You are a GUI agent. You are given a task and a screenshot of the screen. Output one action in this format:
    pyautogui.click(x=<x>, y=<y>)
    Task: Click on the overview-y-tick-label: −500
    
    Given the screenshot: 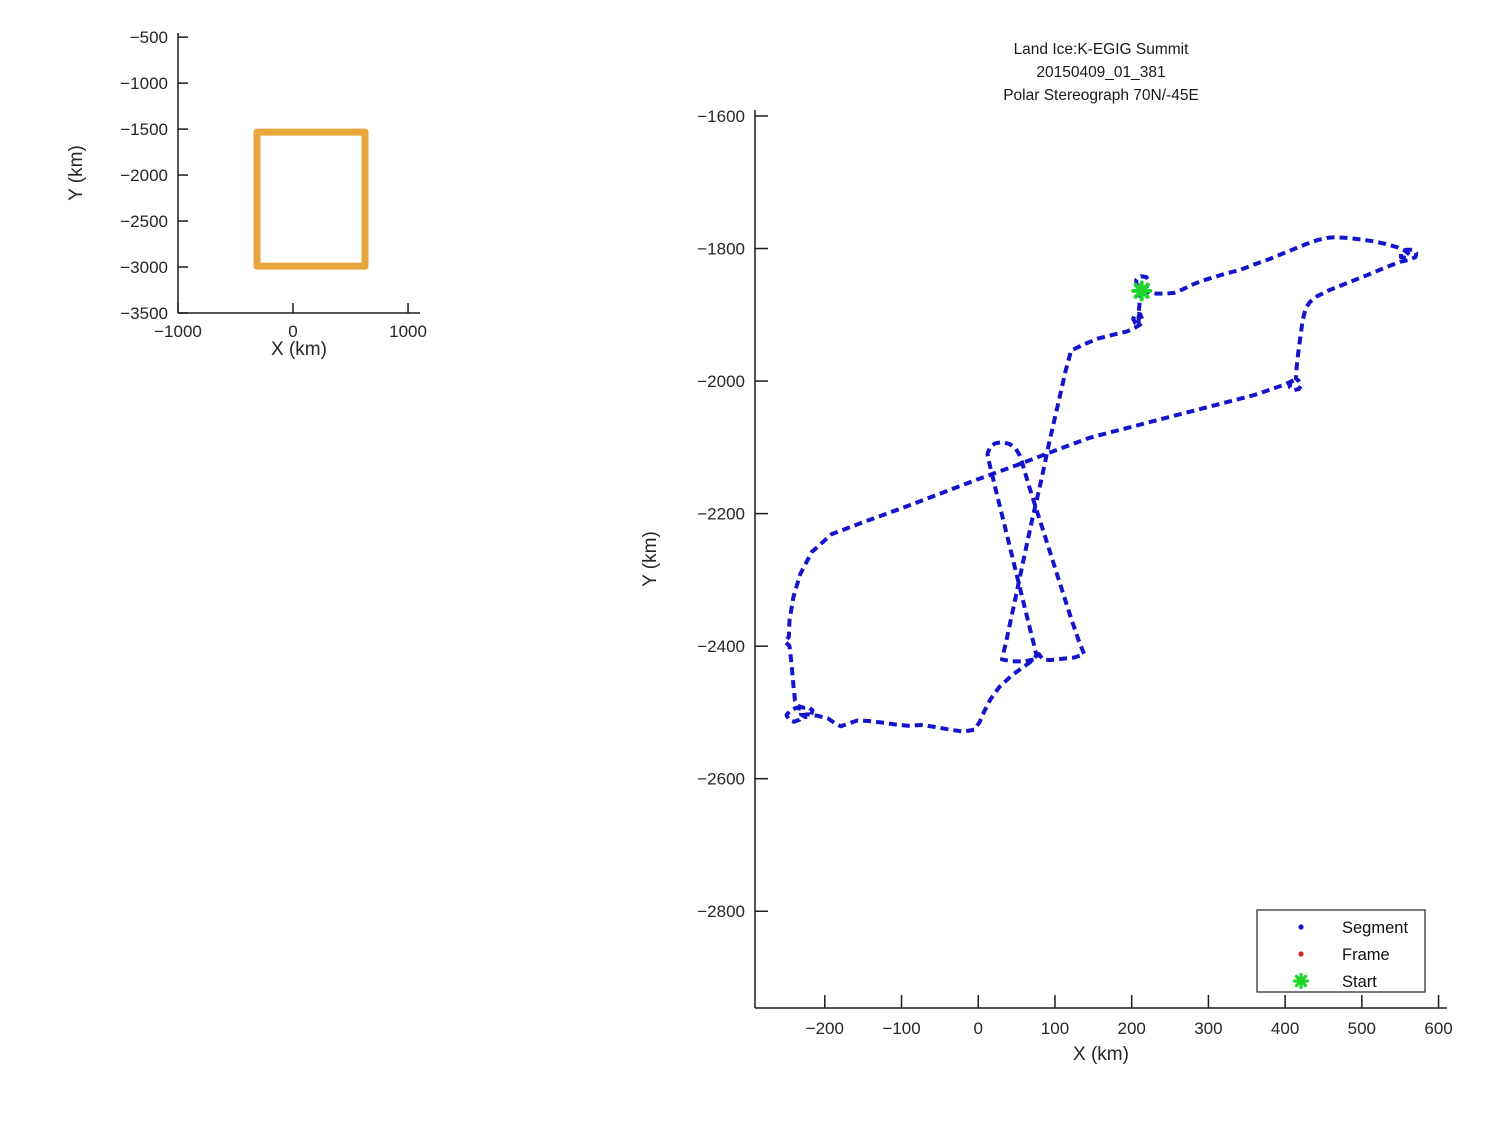 What is the action you would take?
    pyautogui.click(x=149, y=37)
    